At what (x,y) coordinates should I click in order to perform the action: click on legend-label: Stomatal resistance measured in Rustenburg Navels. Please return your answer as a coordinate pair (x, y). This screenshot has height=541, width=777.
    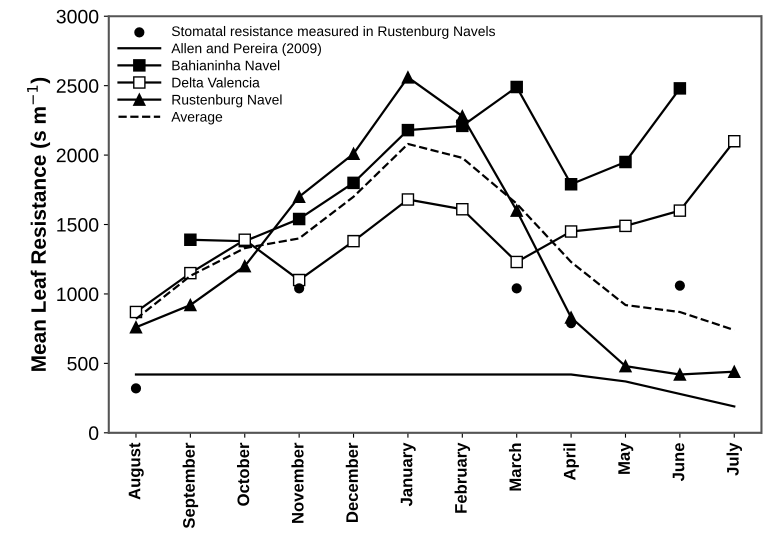
    Looking at the image, I should click on (334, 32).